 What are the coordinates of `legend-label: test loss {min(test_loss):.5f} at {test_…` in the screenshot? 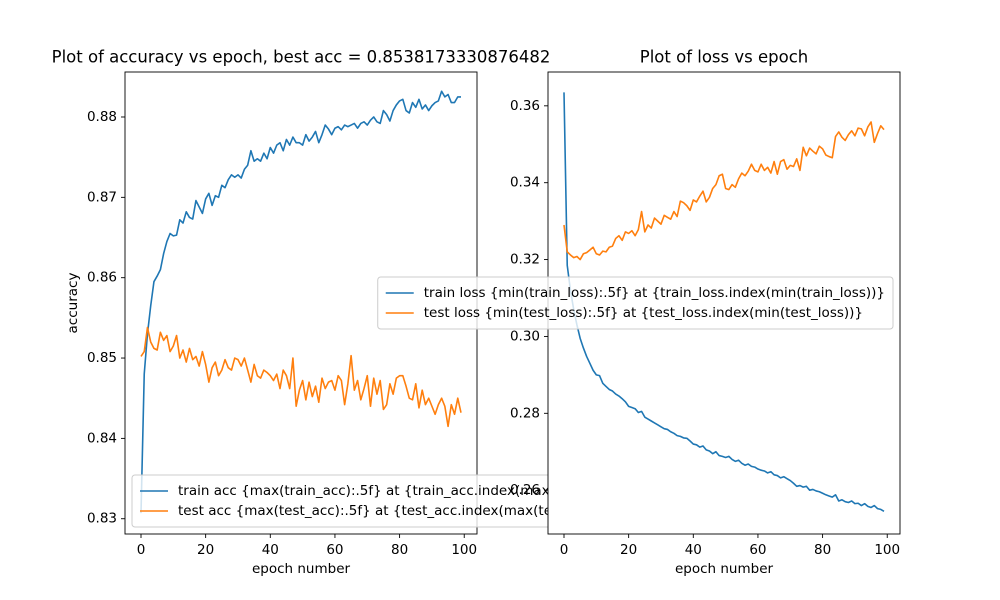 It's located at (643, 313).